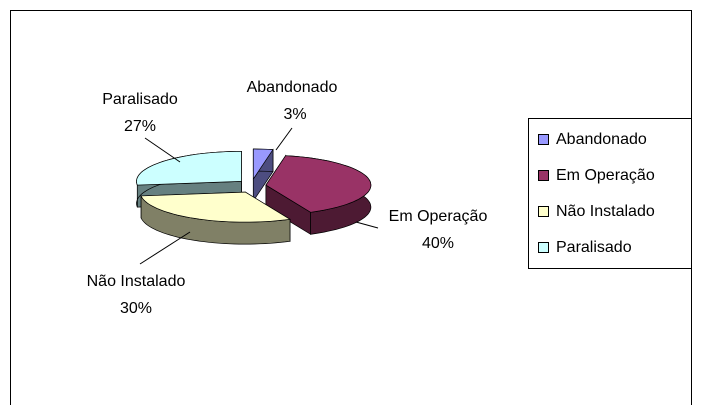 This screenshot has height=405, width=702. Describe the element at coordinates (438, 243) in the screenshot. I see `data-label-value: 40%` at that location.